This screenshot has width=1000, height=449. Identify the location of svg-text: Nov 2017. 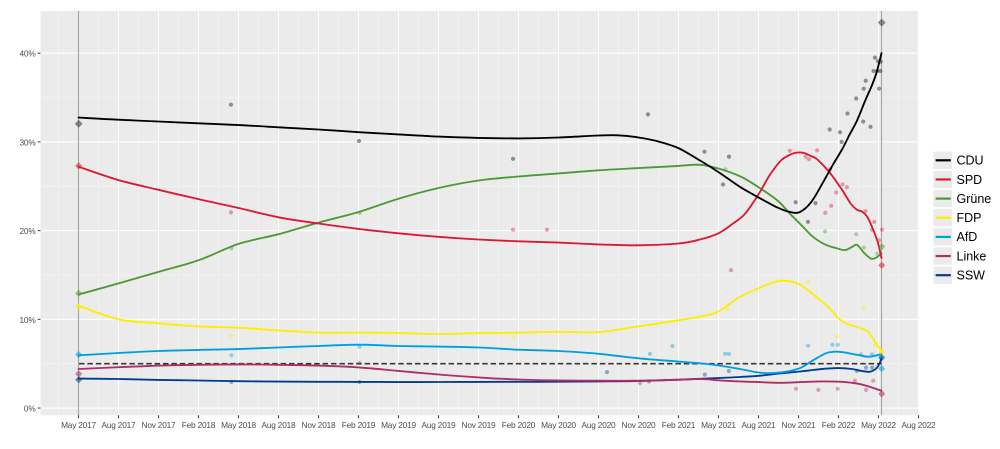
(159, 425).